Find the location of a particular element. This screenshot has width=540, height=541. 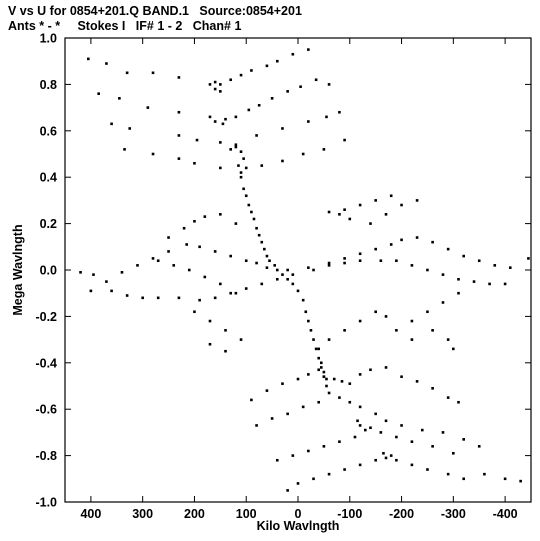

y-tick-label: 0.4 is located at coordinates (48, 178).